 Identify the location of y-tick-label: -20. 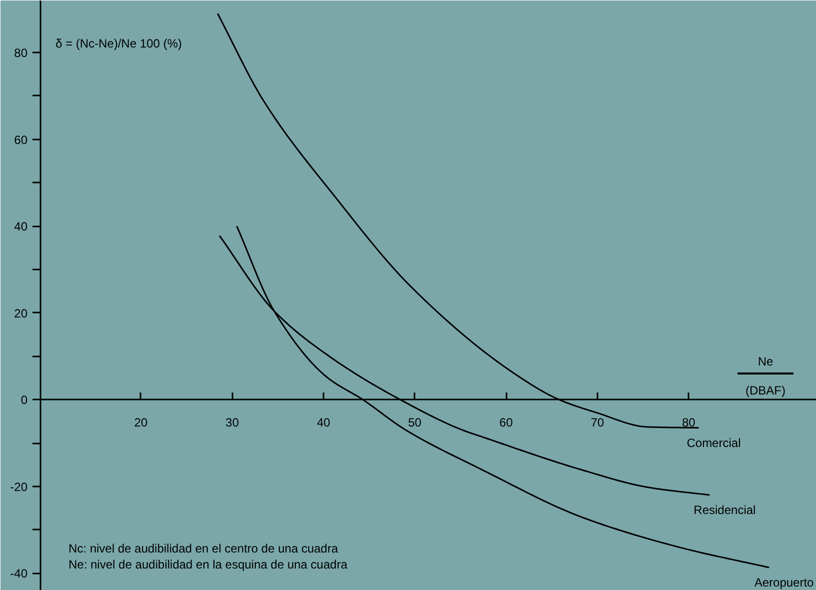
(19, 487).